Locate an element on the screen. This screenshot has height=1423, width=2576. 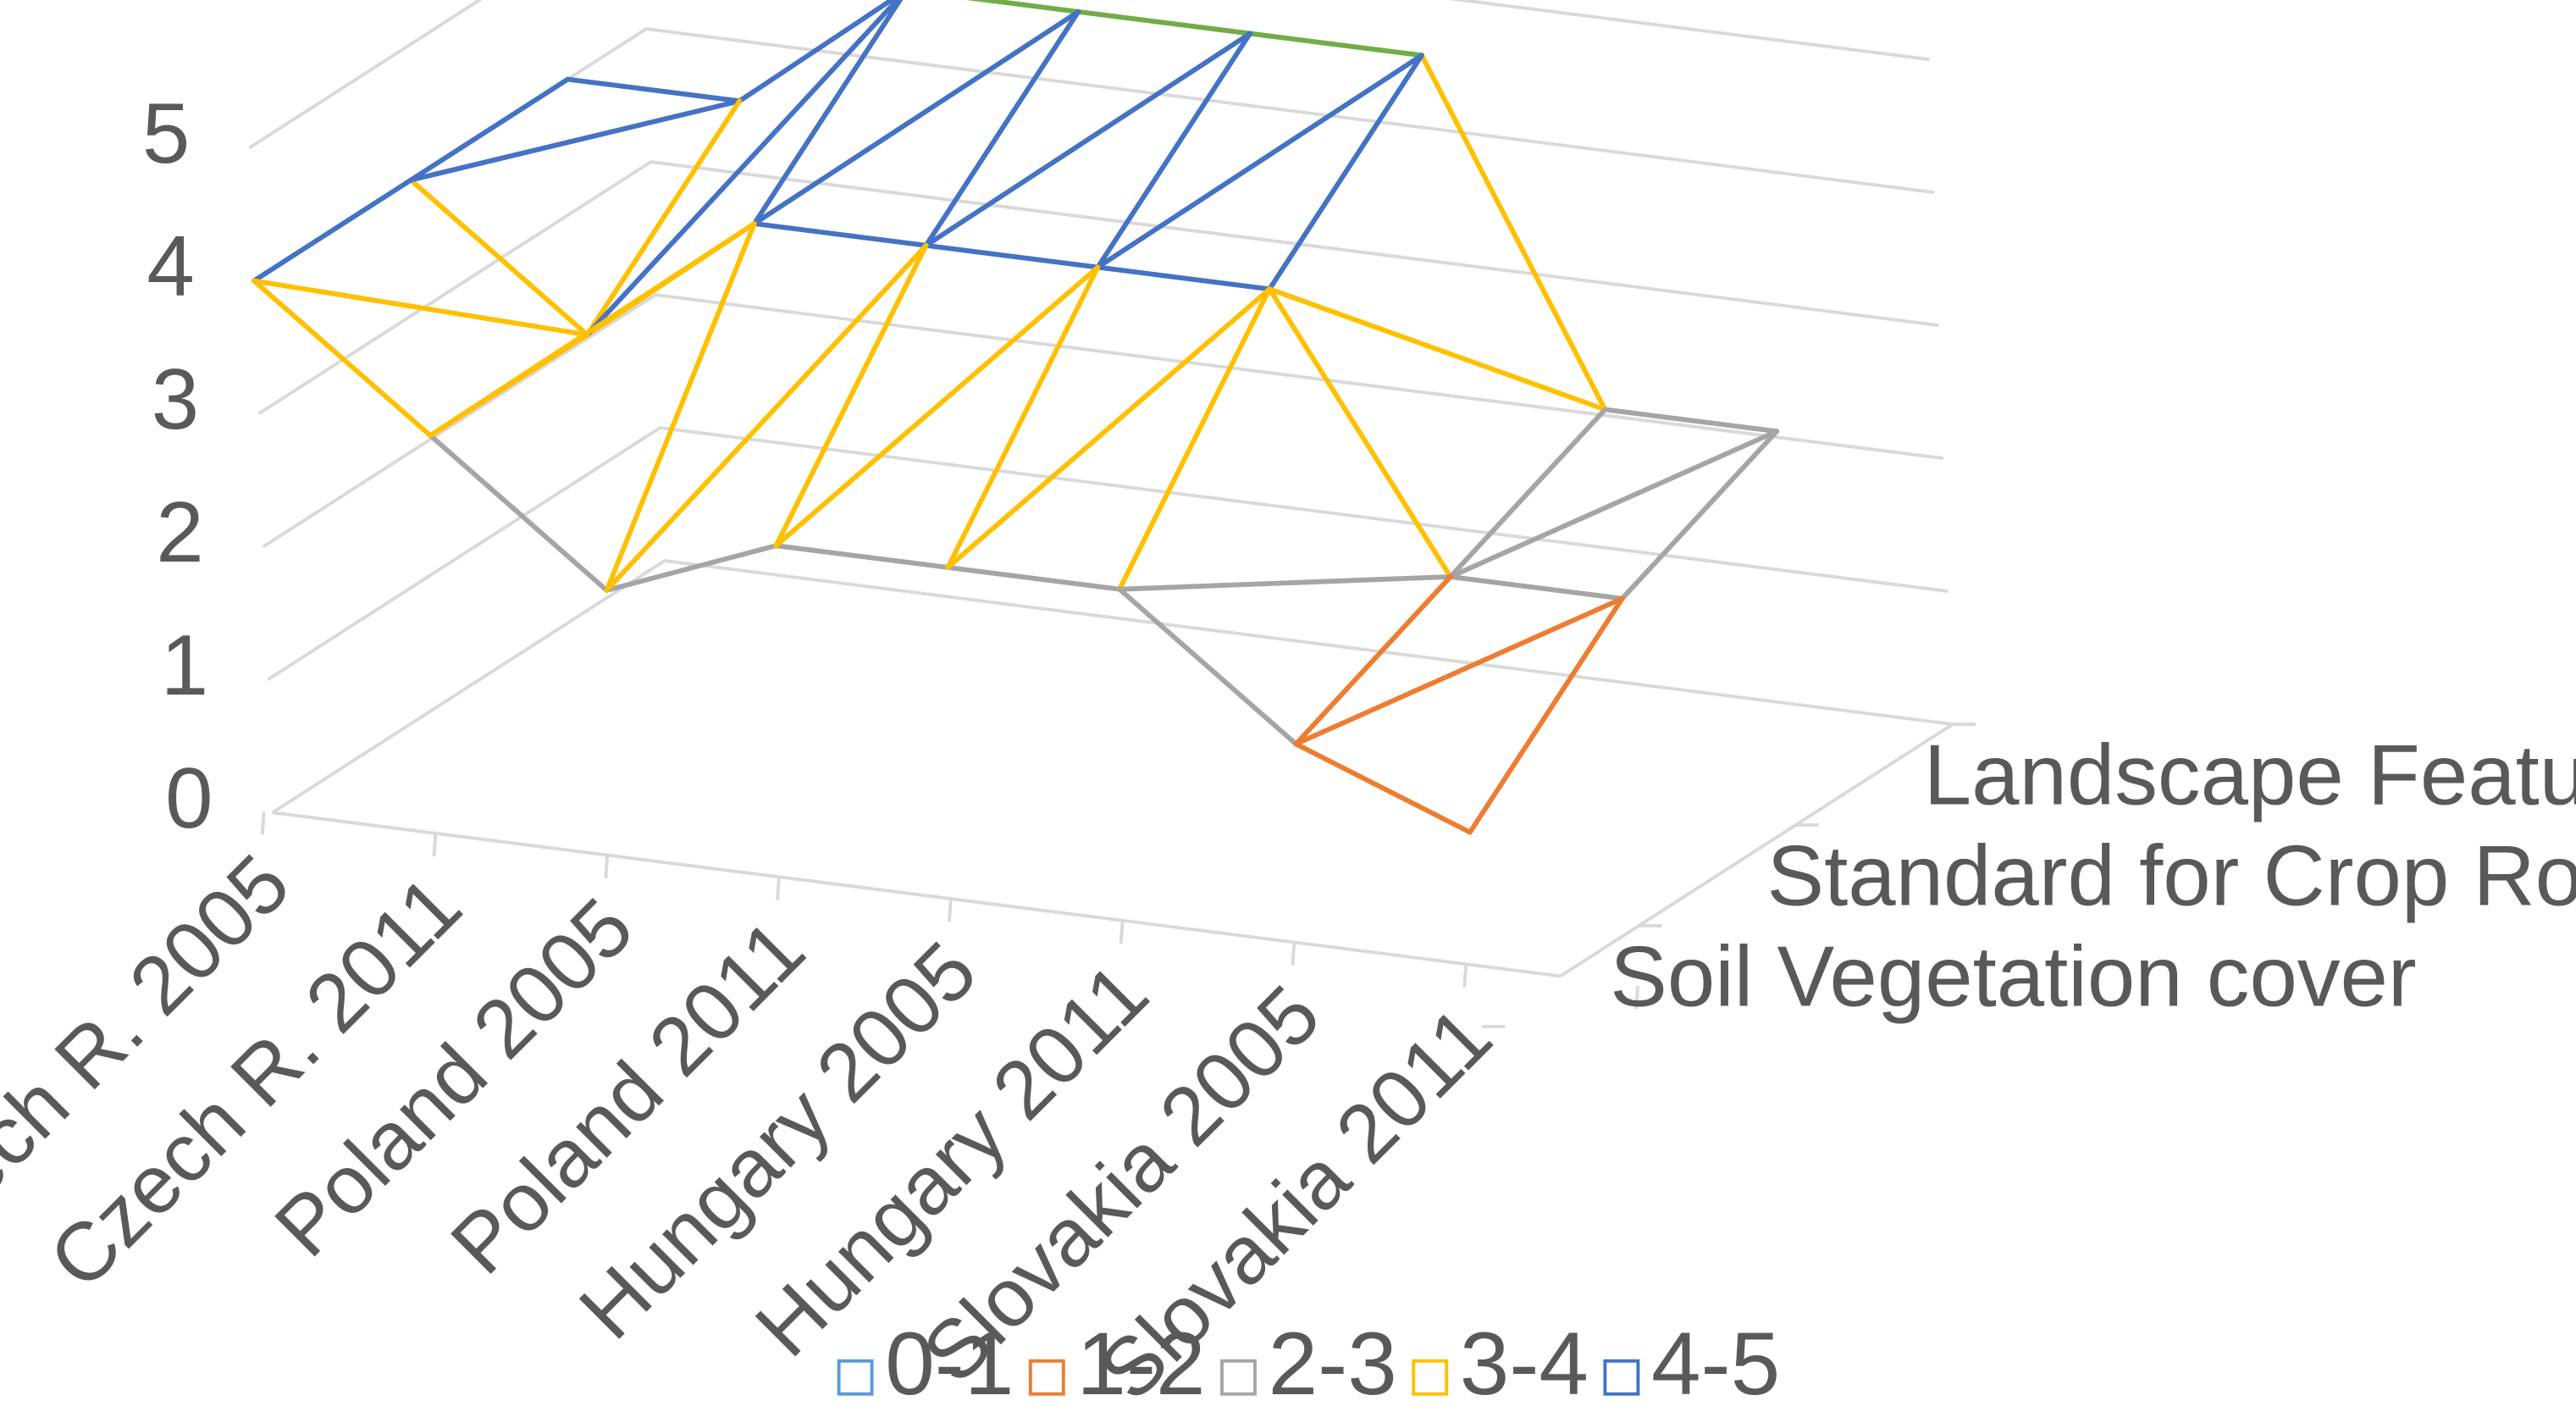
y-tick-label: 1 is located at coordinates (184, 665).